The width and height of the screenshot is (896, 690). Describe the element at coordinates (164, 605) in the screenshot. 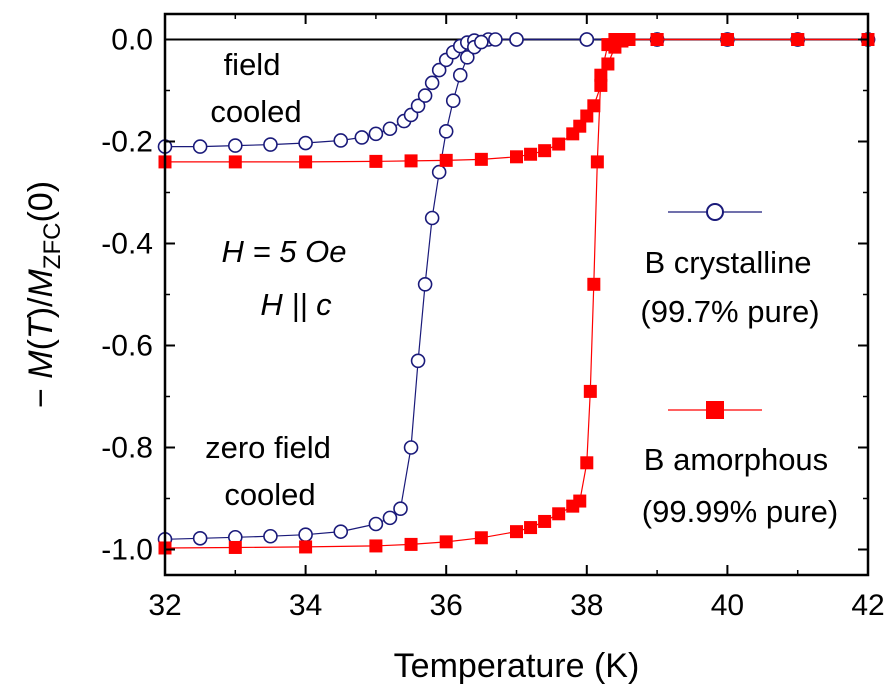

I see `x-tick-label: 32` at that location.